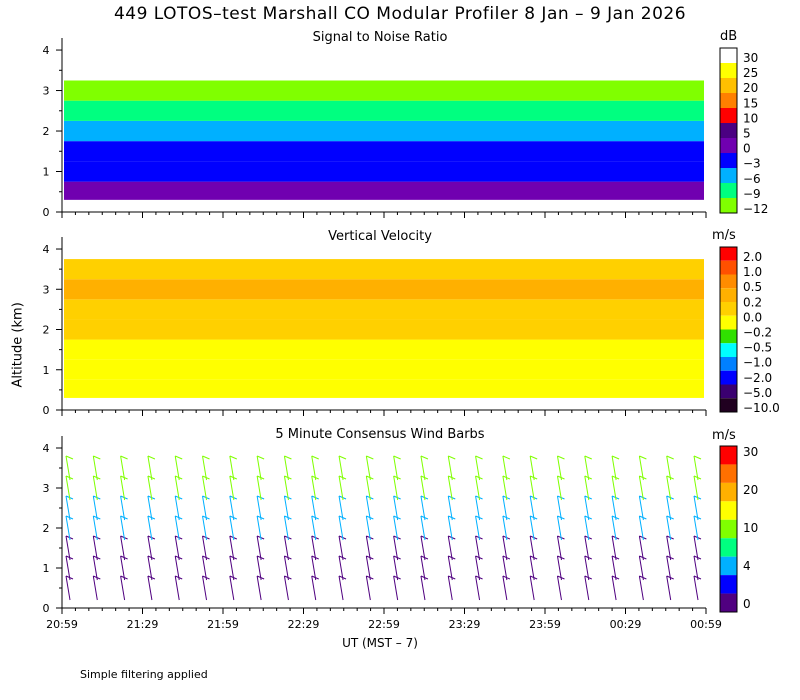 This screenshot has height=700, width=800. I want to click on wind-panel-title: 5 Minute Consensus Wind Barbs, so click(380, 434).